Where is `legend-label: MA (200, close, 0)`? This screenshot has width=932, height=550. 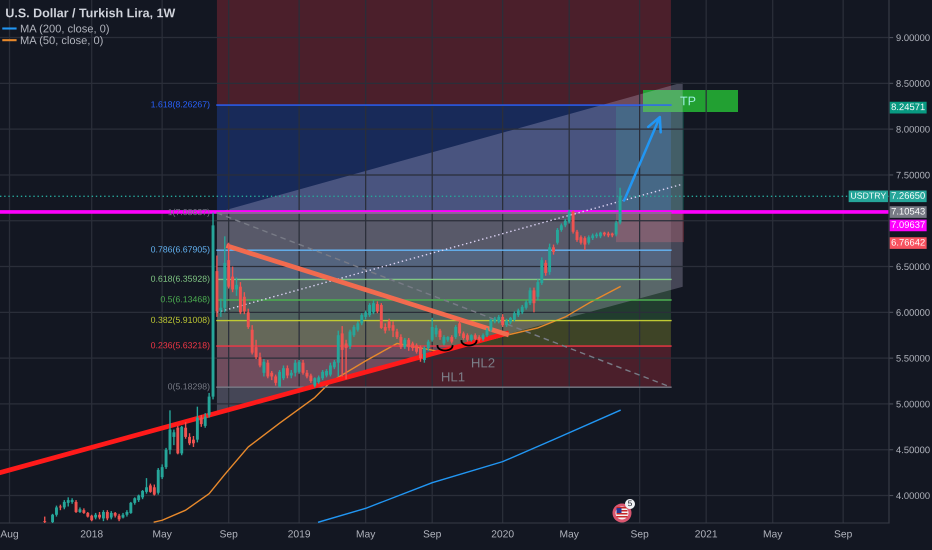
legend-label: MA (200, close, 0) is located at coordinates (64, 29).